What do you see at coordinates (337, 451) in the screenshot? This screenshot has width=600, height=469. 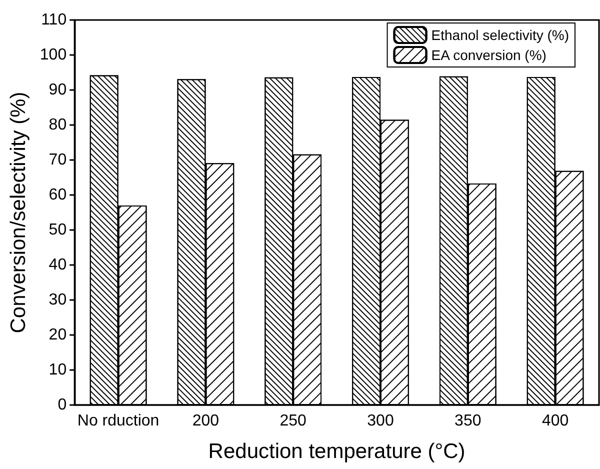 I see `x-axis-title: Reduction temperature (°C)` at bounding box center [337, 451].